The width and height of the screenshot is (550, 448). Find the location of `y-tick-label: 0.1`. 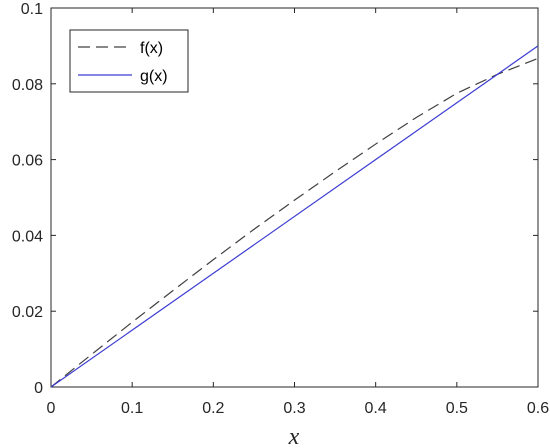

y-tick-label: 0.1 is located at coordinates (32, 9).